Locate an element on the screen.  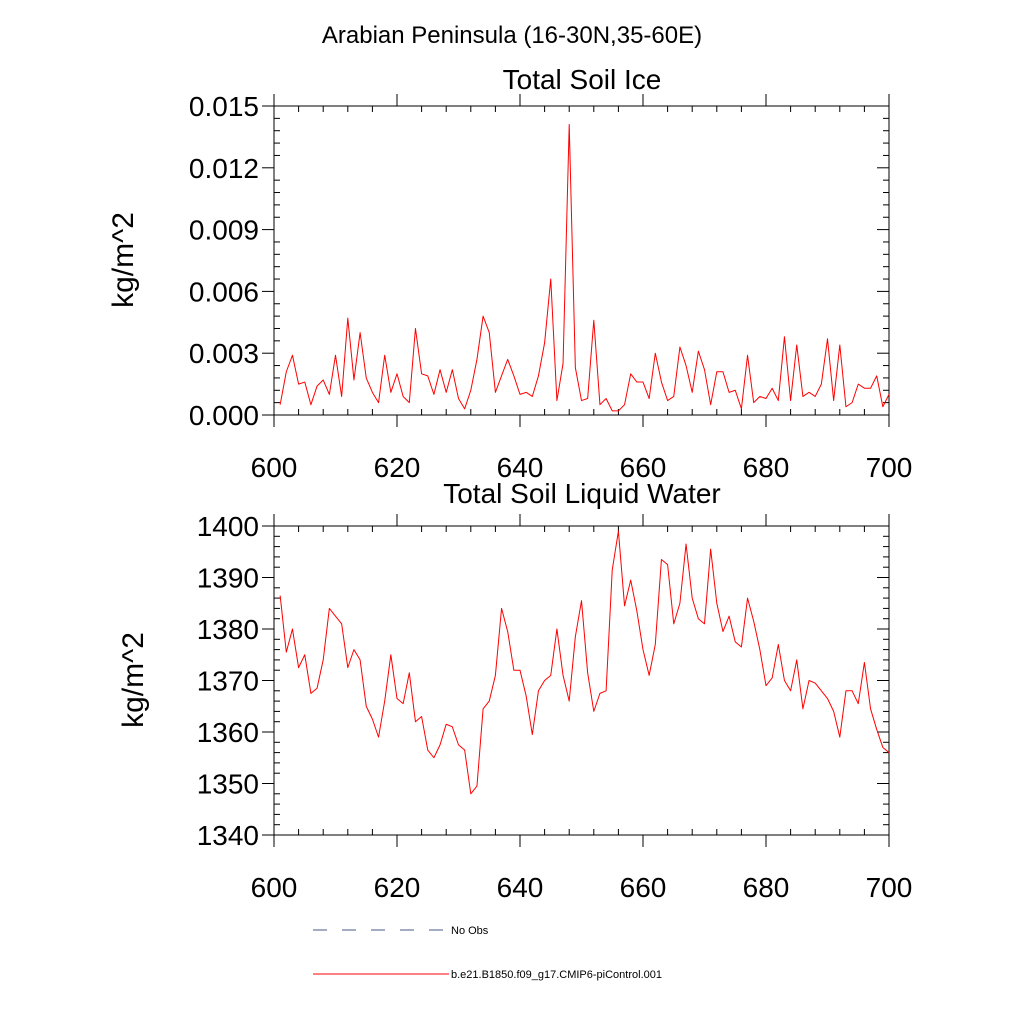
panel-title: Total Soil Liquid Water is located at coordinates (582, 493).